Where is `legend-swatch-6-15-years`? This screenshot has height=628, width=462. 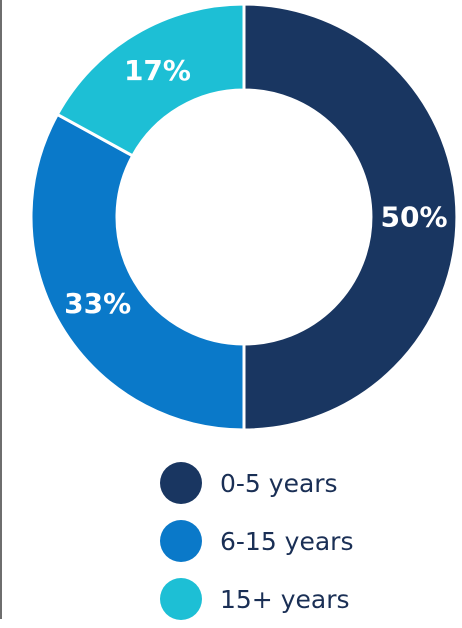
legend-swatch-6-15-years is located at coordinates (181, 541).